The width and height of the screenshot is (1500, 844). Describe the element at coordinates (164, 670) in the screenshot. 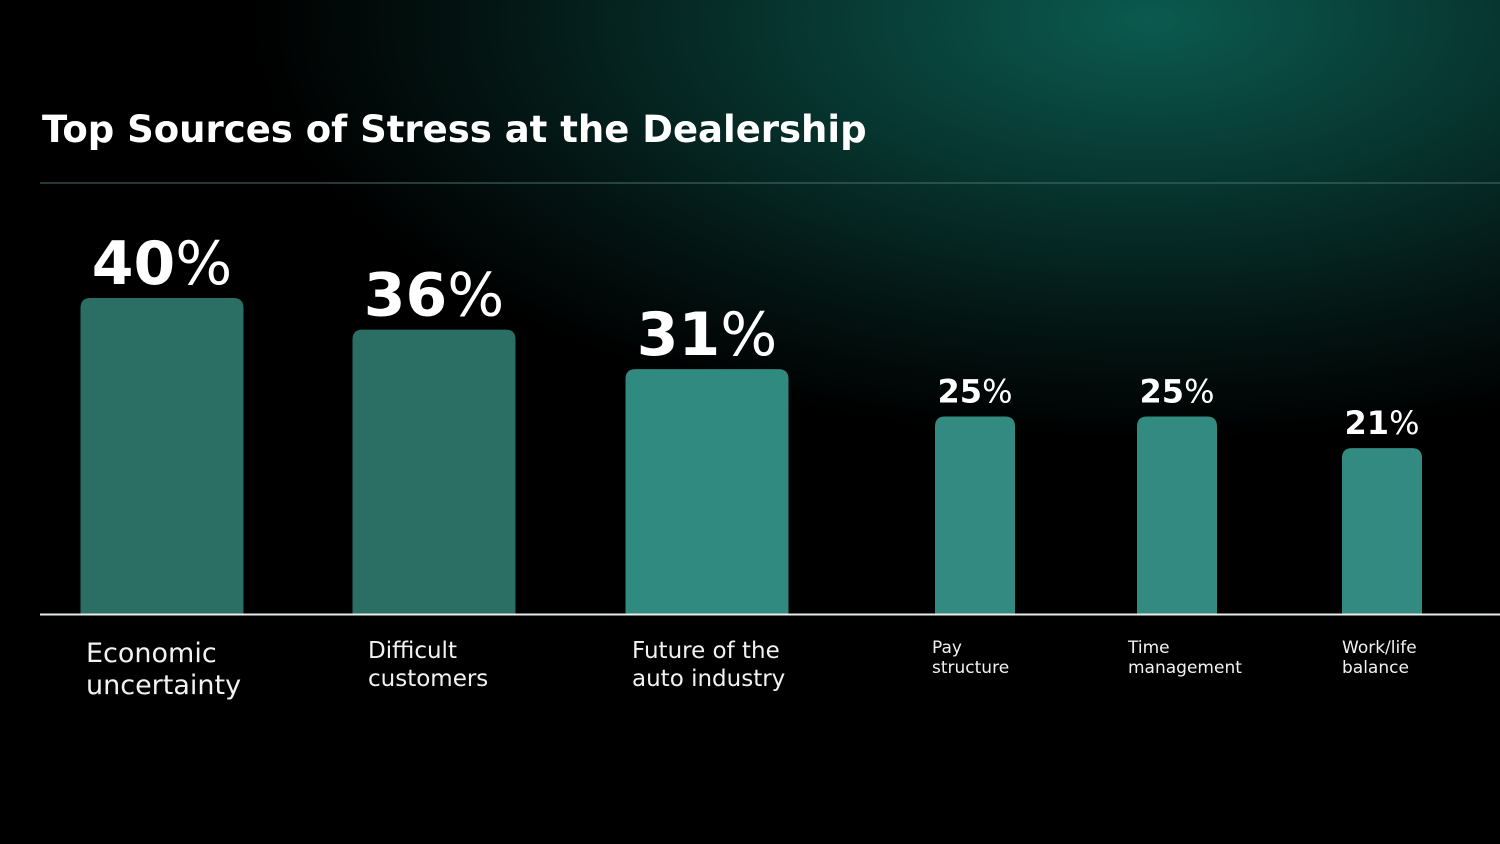

I see `category-label: Economic uncertainty` at that location.